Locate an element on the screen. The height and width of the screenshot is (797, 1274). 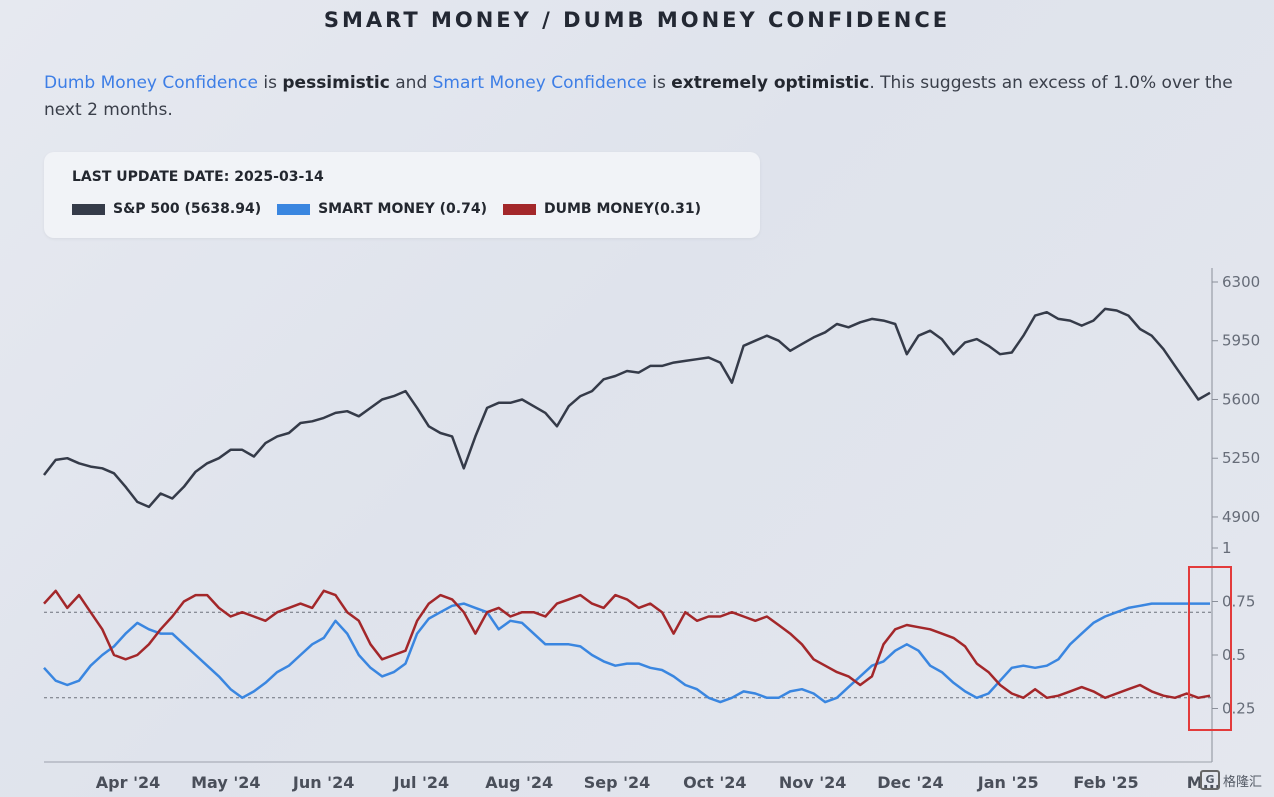
watermark-logo-icon: G is located at coordinates (1210, 780).